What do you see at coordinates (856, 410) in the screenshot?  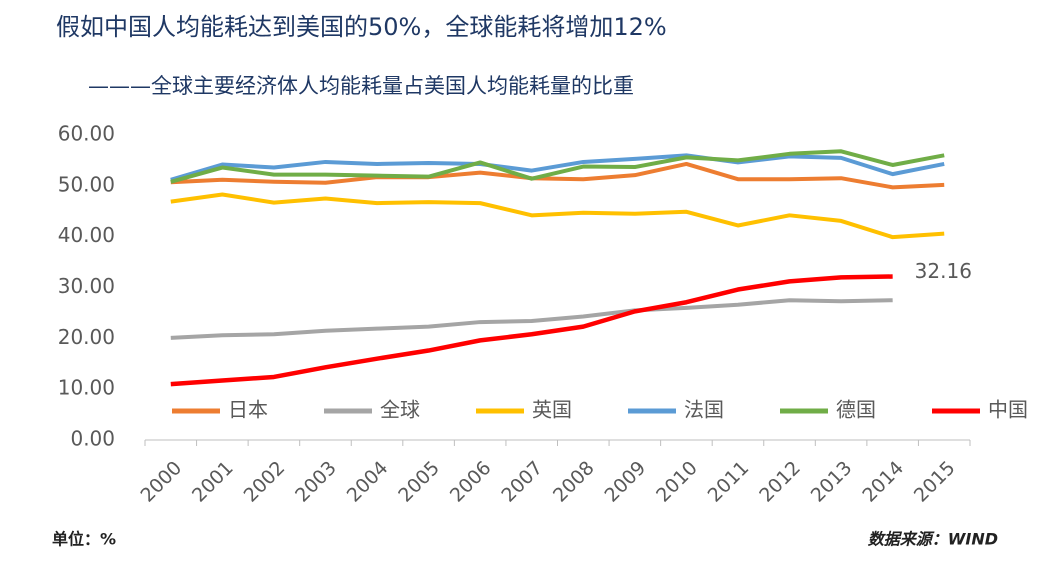 I see `legend-label: 德国` at bounding box center [856, 410].